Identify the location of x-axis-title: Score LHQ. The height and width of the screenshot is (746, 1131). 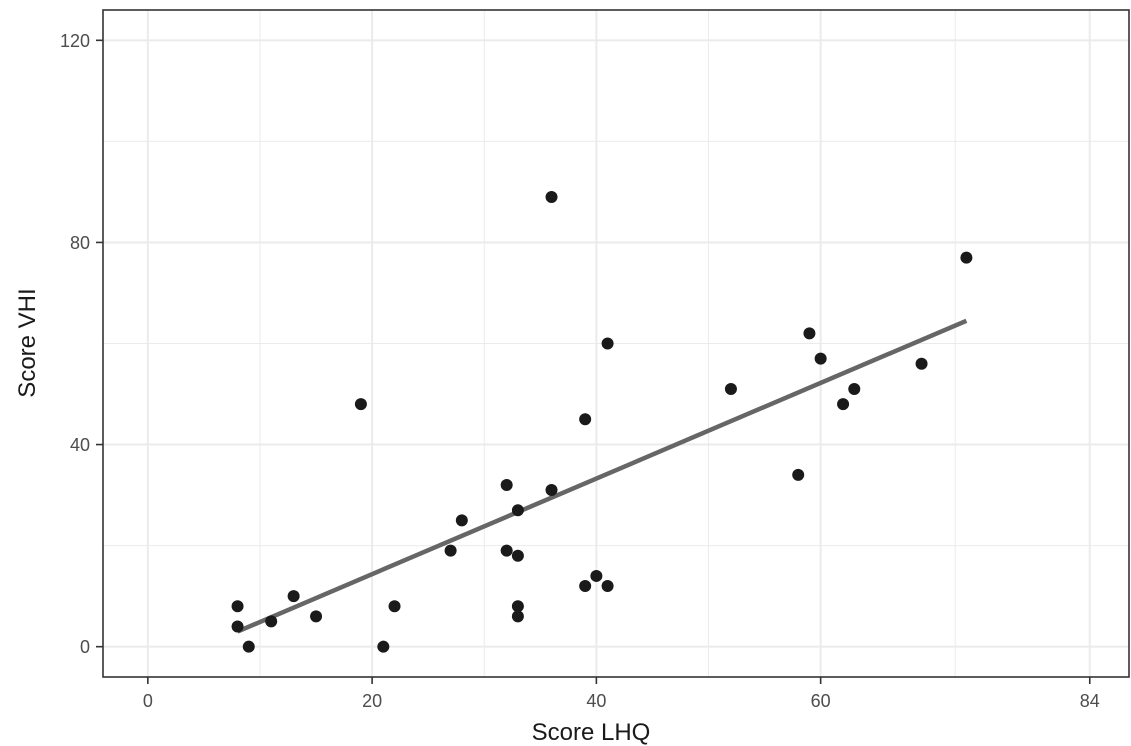
(591, 732).